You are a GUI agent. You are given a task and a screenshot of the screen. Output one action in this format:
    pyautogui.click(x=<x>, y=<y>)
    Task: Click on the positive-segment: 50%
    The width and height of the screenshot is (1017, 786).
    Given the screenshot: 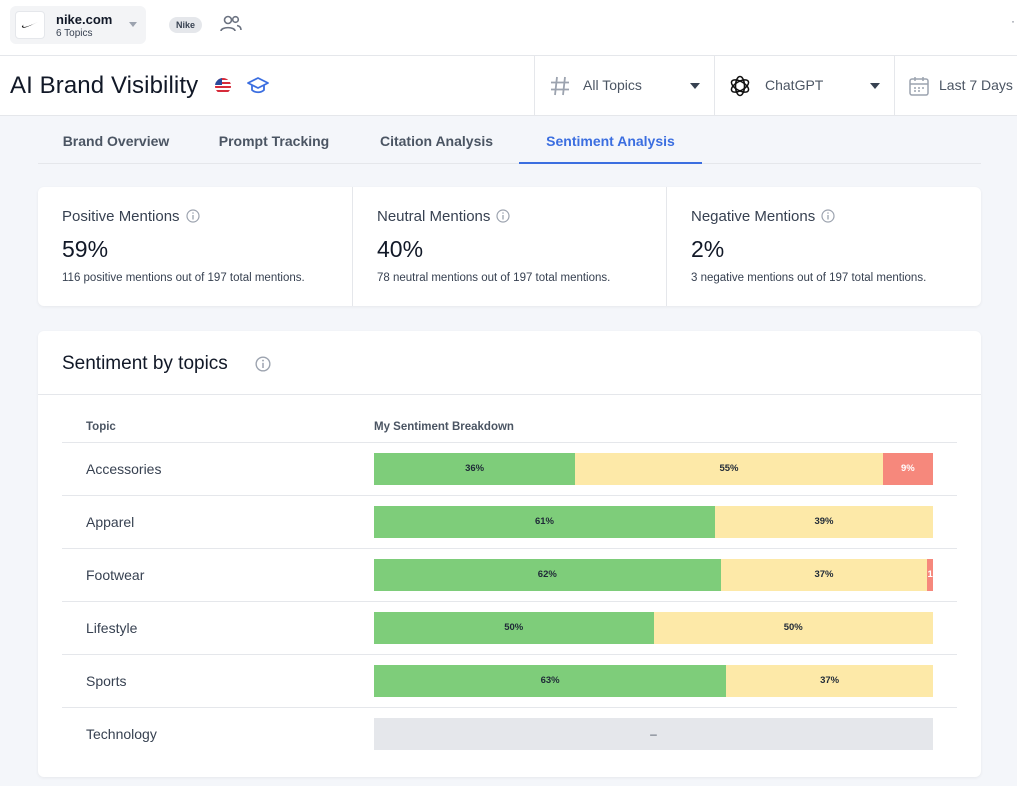 What is the action you would take?
    pyautogui.click(x=514, y=628)
    